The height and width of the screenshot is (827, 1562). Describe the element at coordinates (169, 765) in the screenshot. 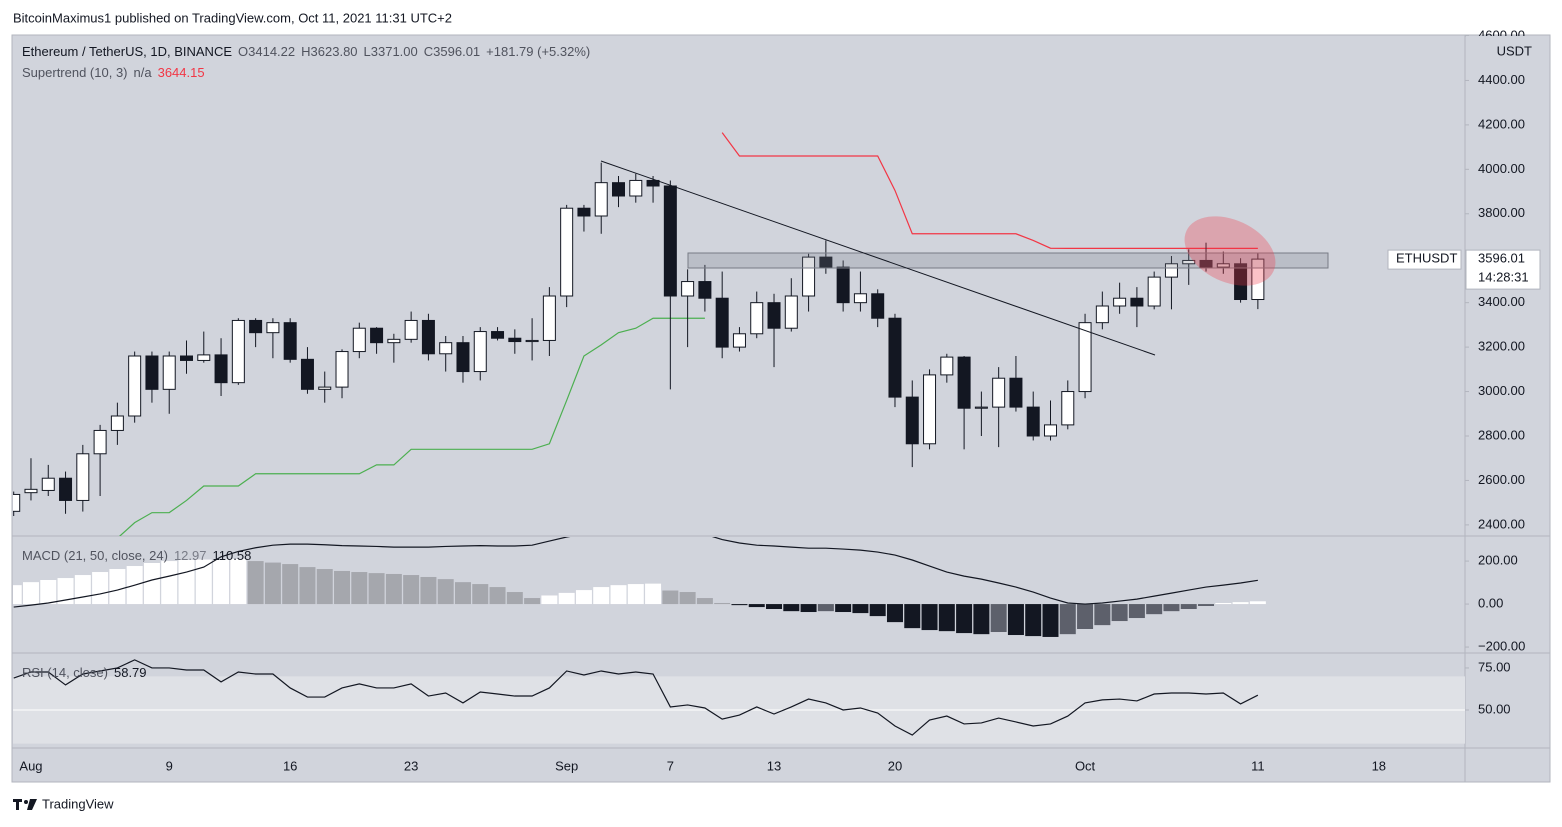

I see `x-tick-label: 9` at that location.